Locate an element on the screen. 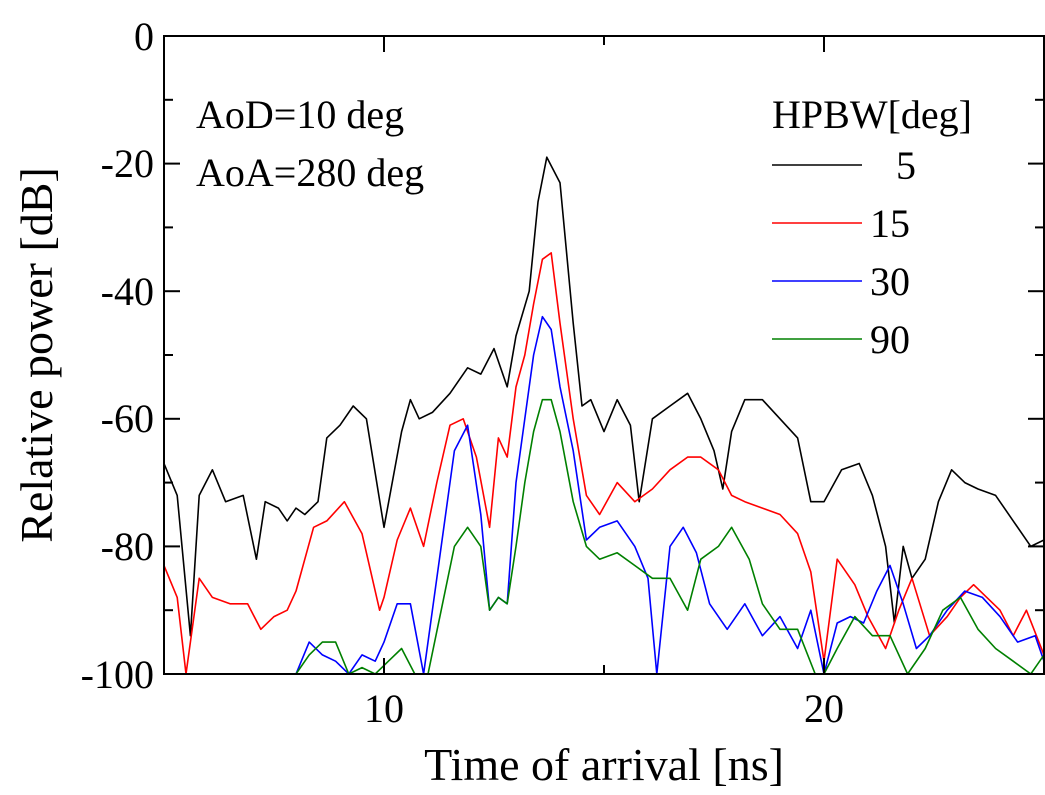 Image resolution: width=1045 pixels, height=795 pixels. x-tick-label: 20 is located at coordinates (824, 708).